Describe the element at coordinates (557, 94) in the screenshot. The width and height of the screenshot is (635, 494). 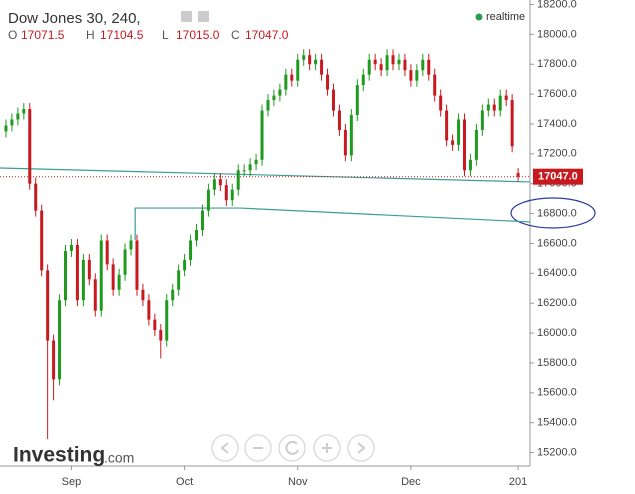
I see `y-tick-label: 17600.0` at that location.